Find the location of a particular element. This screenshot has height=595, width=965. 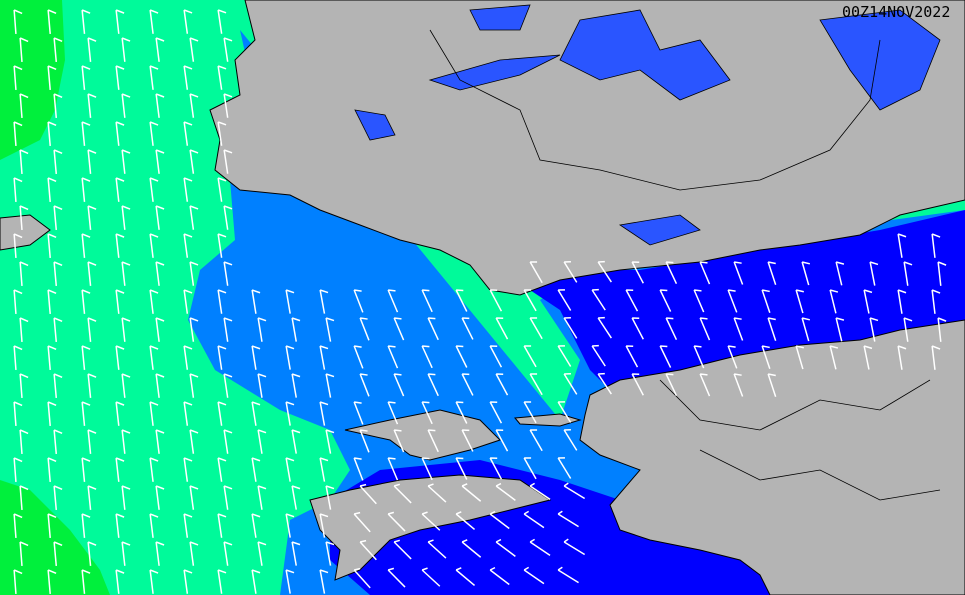

timestamp-label: 00Z14NOV2022 is located at coordinates (896, 12).